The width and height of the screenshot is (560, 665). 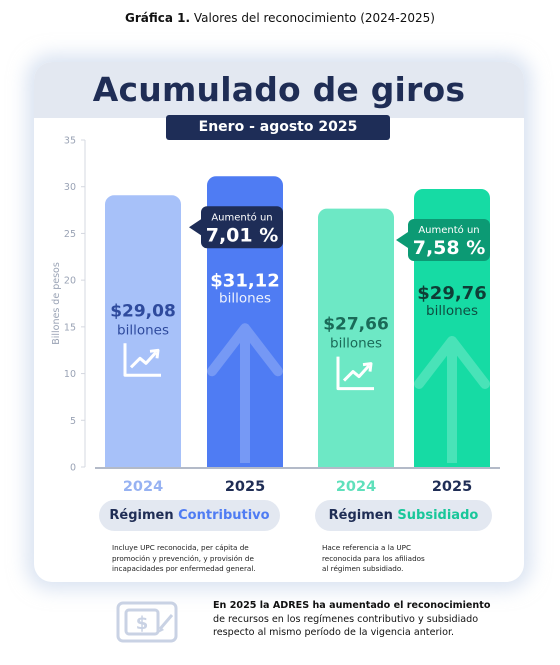 I want to click on caption-text: Valores del reconocimiento (2024-2025), so click(x=314, y=18).